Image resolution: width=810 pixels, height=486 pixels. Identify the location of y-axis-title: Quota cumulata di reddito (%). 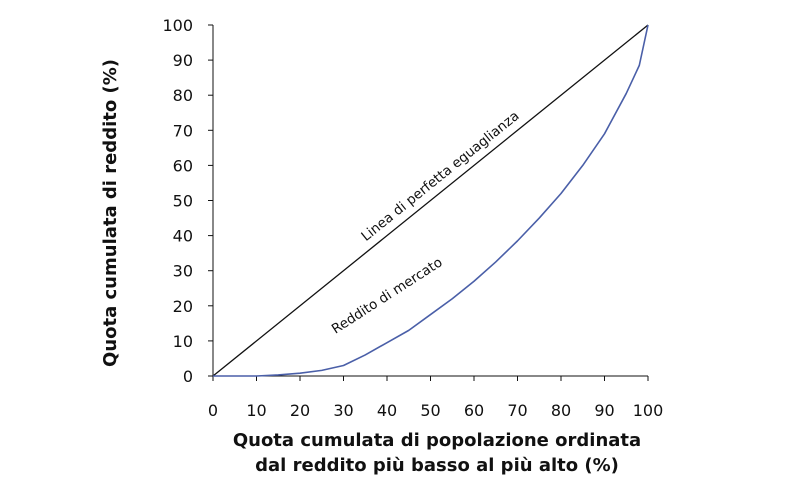
(110, 213).